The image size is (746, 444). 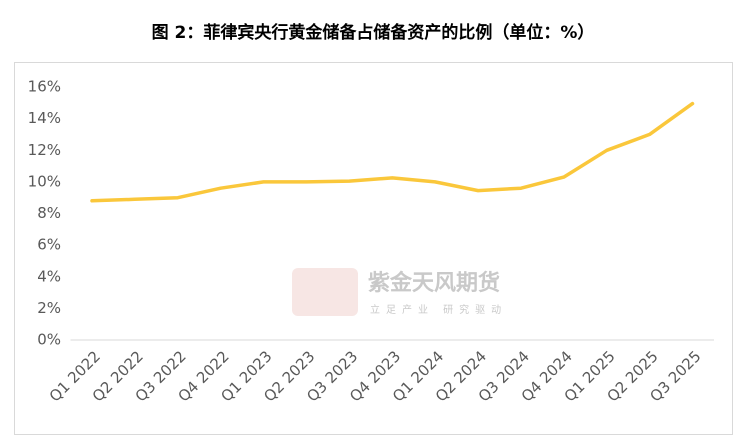 What do you see at coordinates (44, 150) in the screenshot?
I see `y-tick-label: 12%` at bounding box center [44, 150].